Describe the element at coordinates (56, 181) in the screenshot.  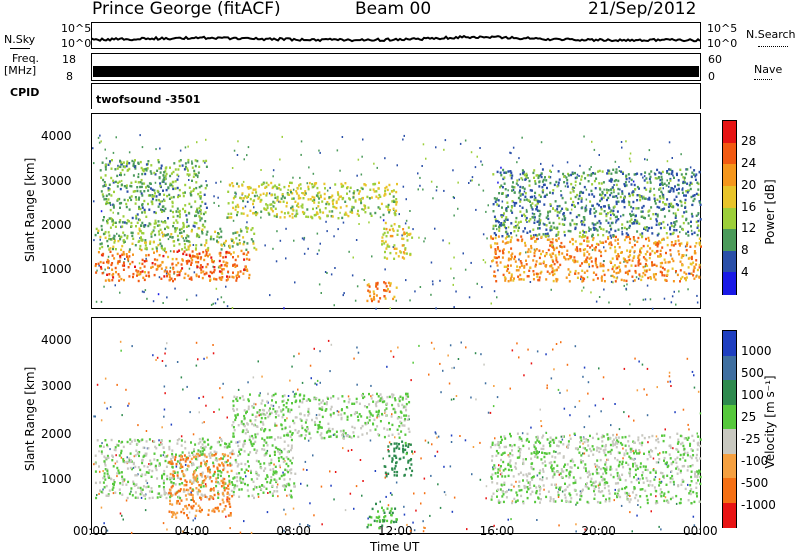
I see `power-ytick-3000: 3000` at that location.